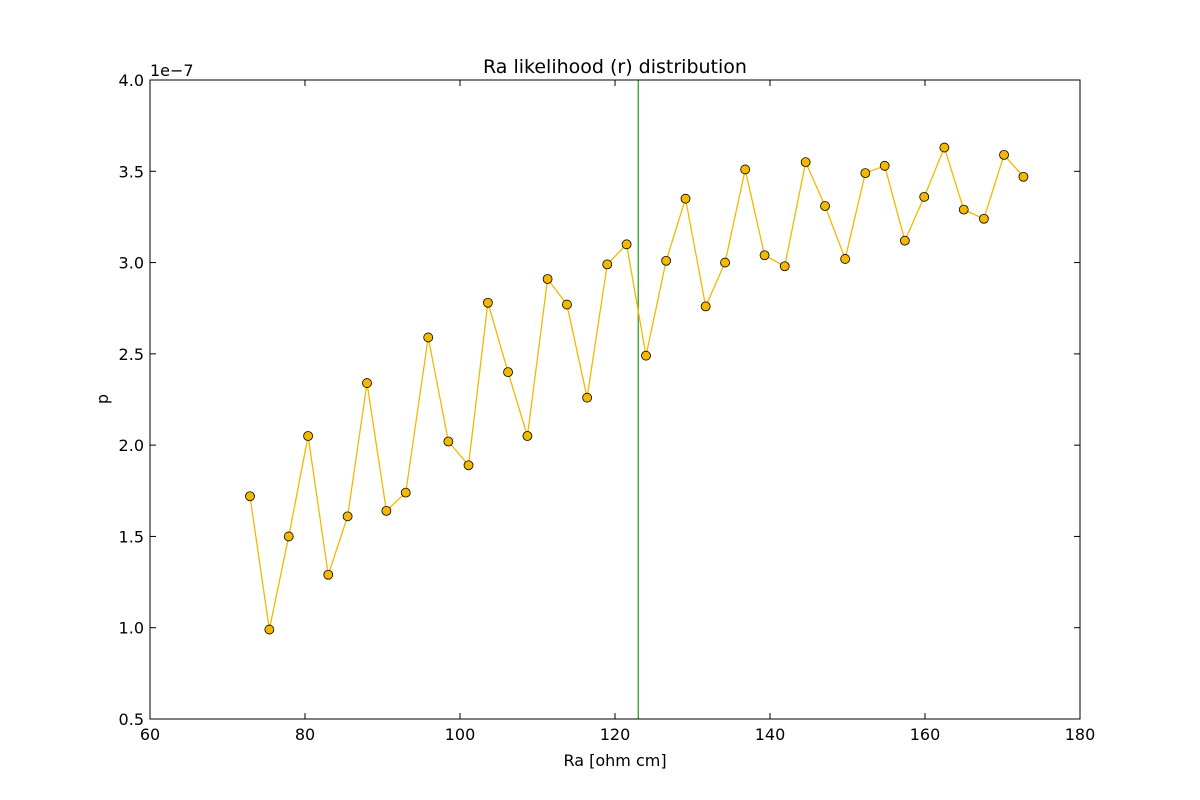 This screenshot has width=1200, height=800. I want to click on x-tick-label: 100, so click(460, 734).